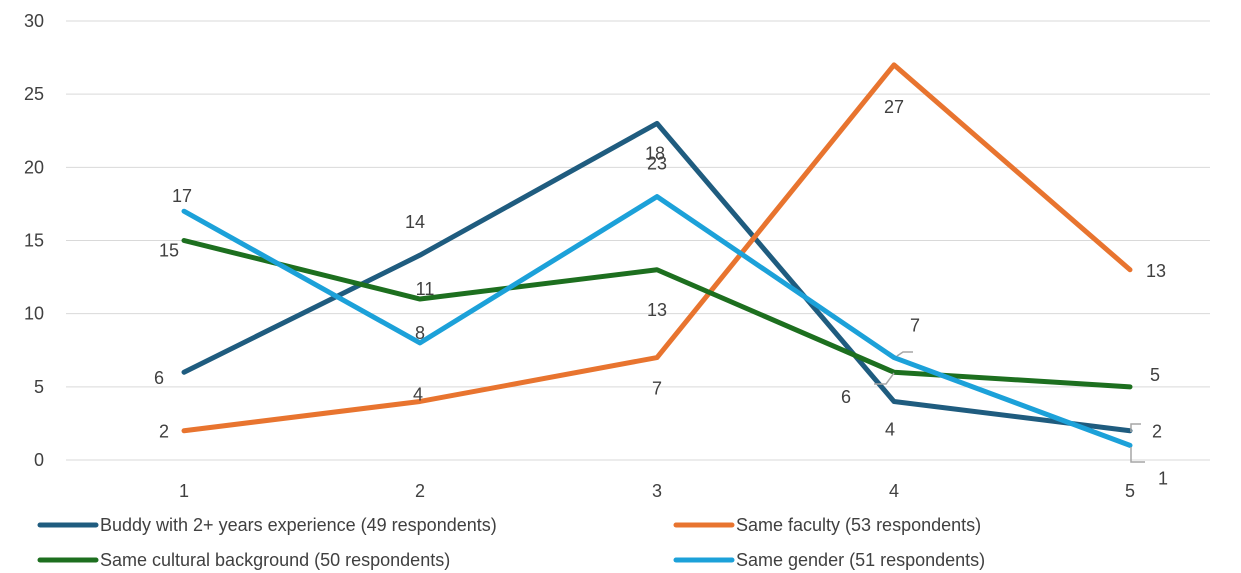  I want to click on data-label: 11, so click(425, 289).